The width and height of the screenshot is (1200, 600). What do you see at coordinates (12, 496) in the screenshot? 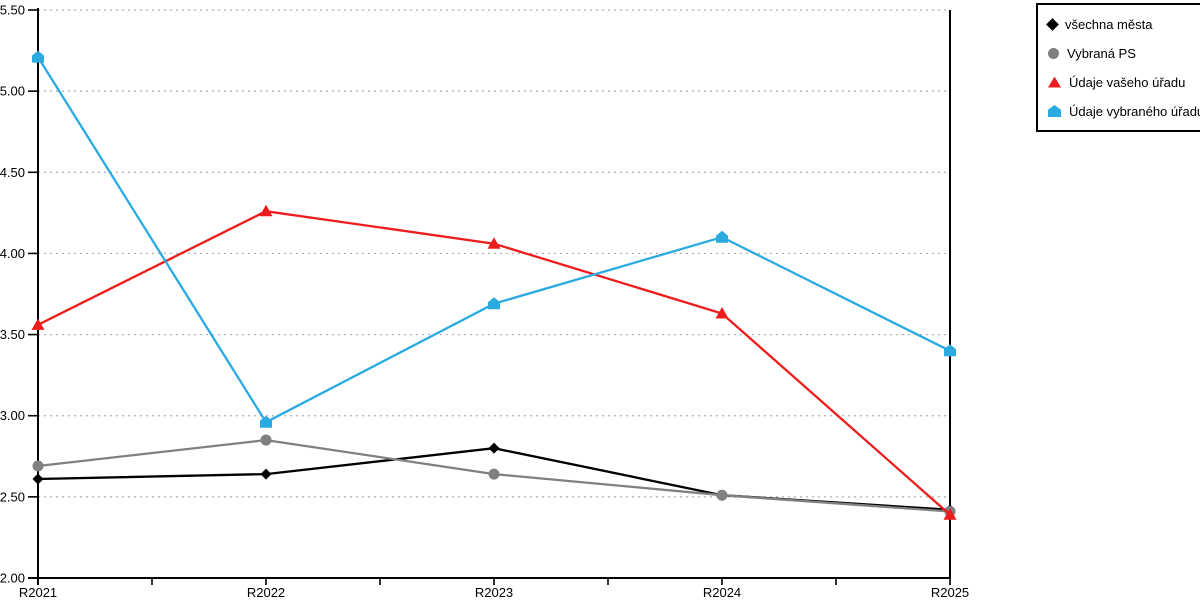
I see `svg-text: 2.50` at bounding box center [12, 496].